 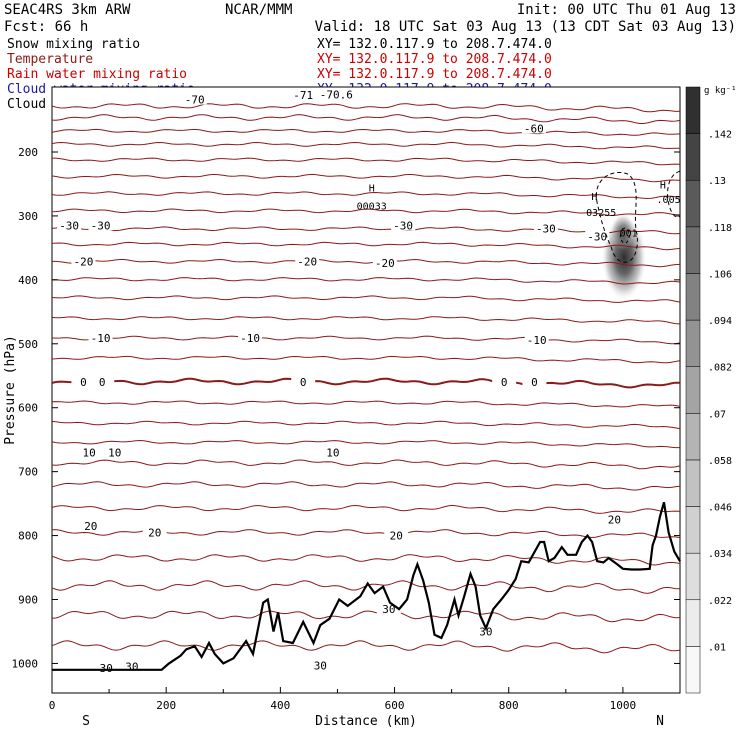 I want to click on x-tick-label: 0, so click(x=52, y=705).